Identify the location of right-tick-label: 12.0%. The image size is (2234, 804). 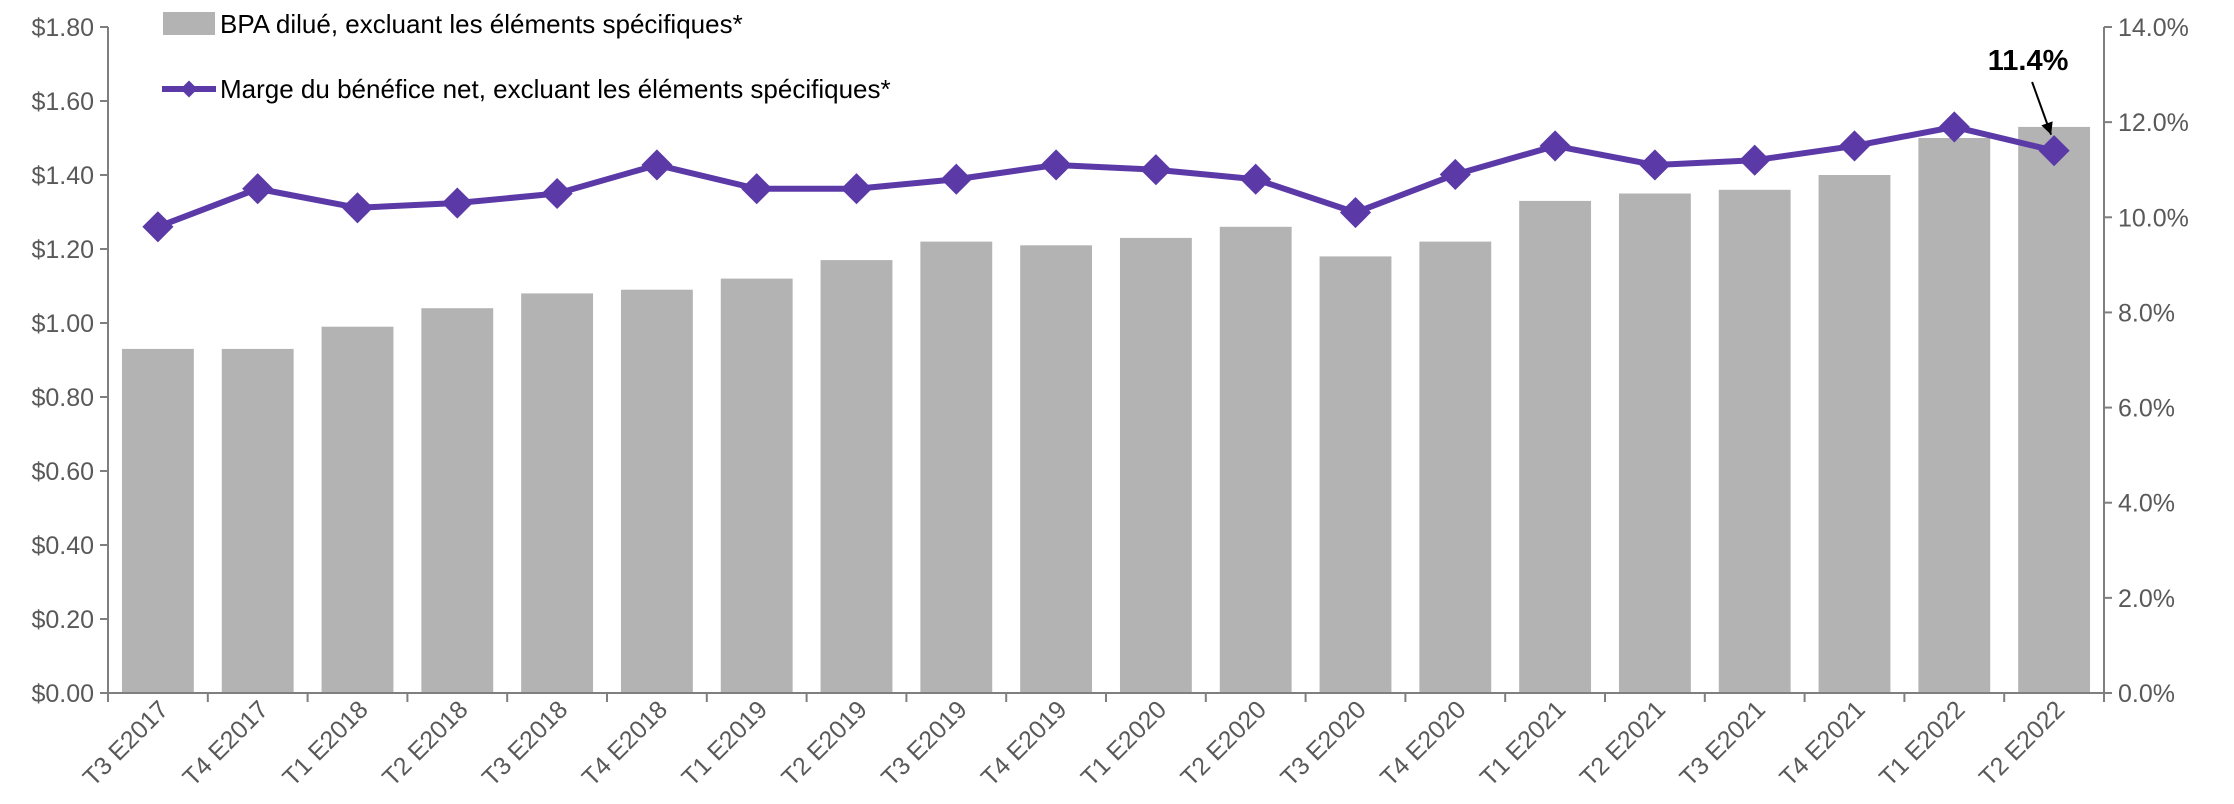
(2153, 123).